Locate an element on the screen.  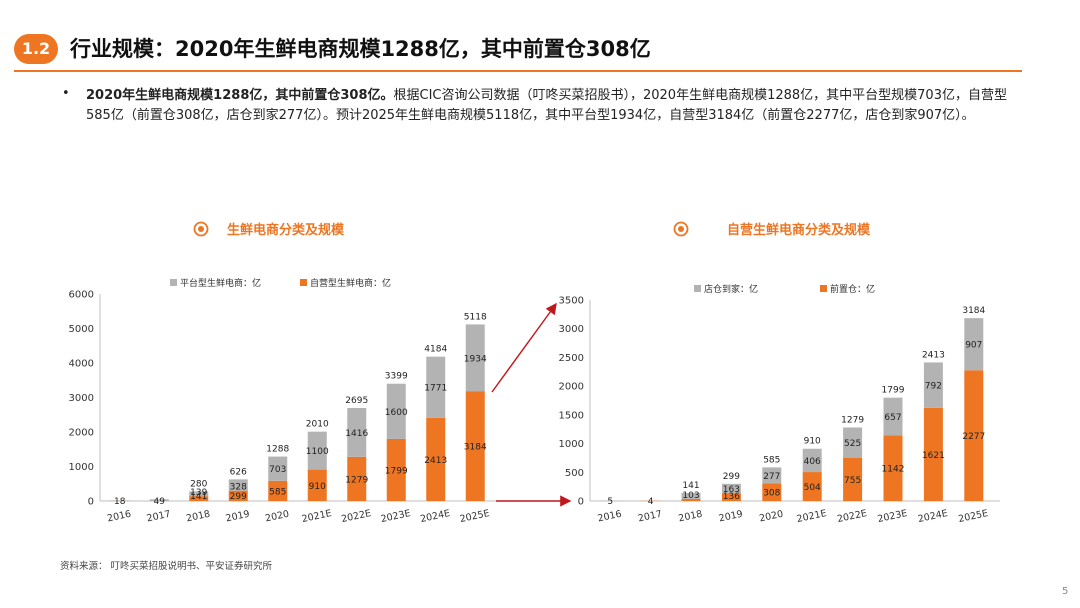
x-tick-label: 2024E is located at coordinates (933, 516).